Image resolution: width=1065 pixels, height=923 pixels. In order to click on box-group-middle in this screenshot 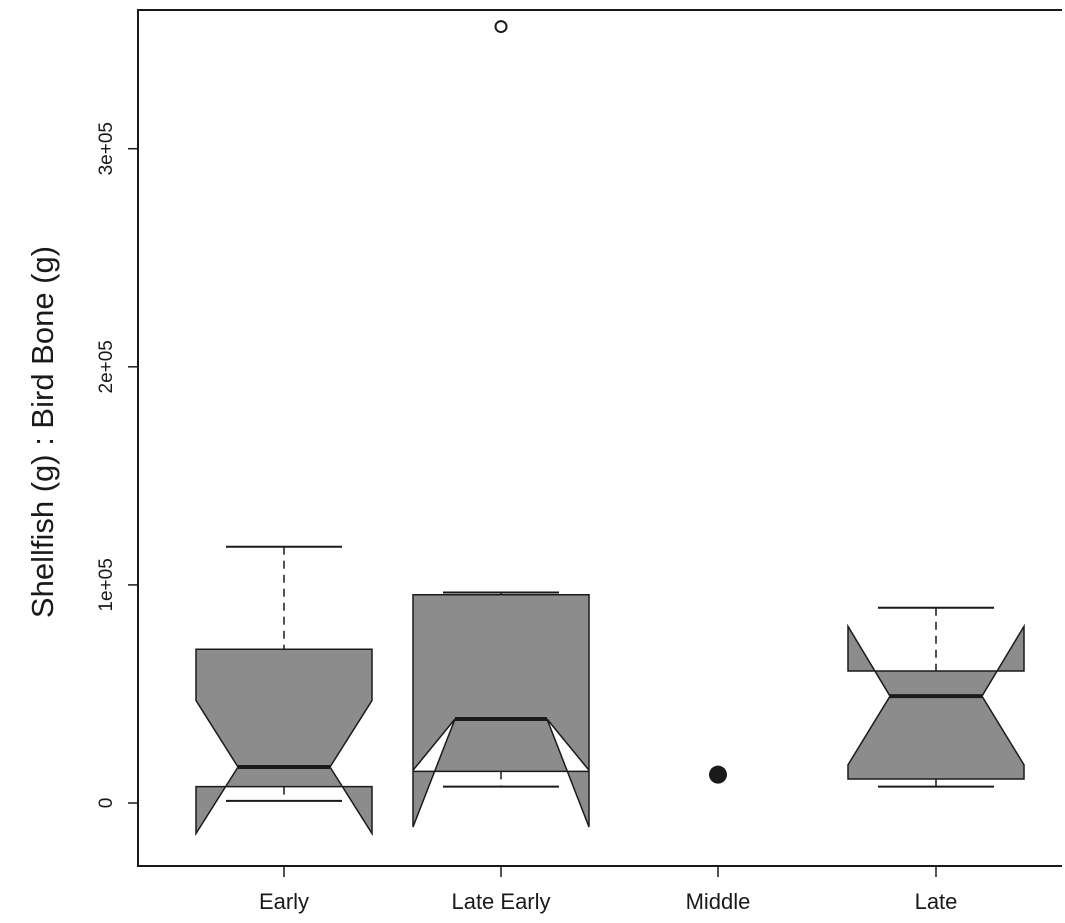, I will do `click(718, 774)`.